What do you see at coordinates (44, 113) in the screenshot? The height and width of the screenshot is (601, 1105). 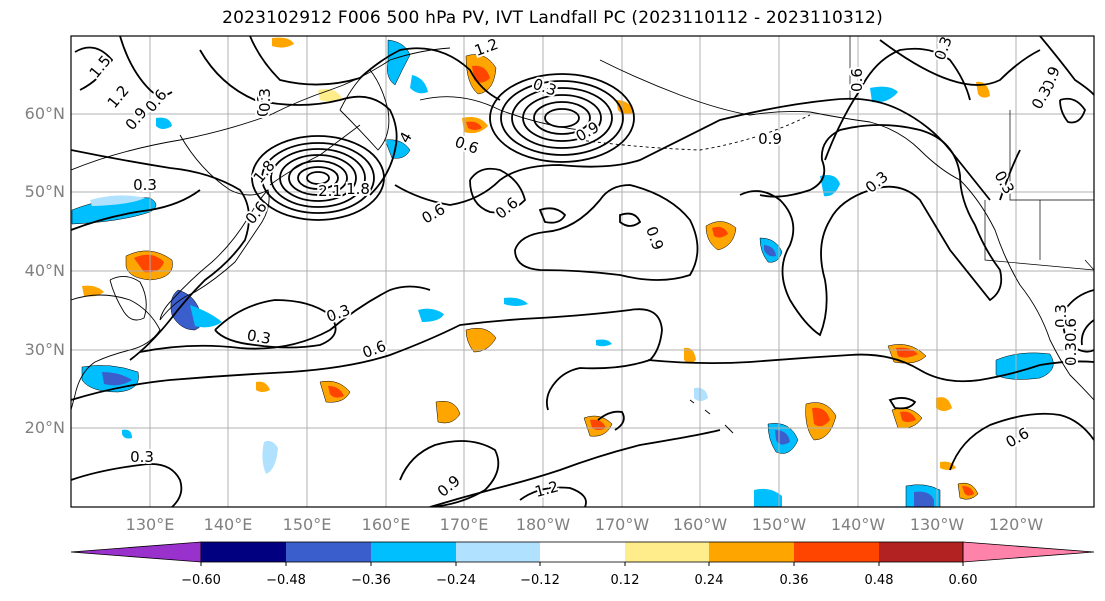 I see `latitude-label: 60°N` at bounding box center [44, 113].